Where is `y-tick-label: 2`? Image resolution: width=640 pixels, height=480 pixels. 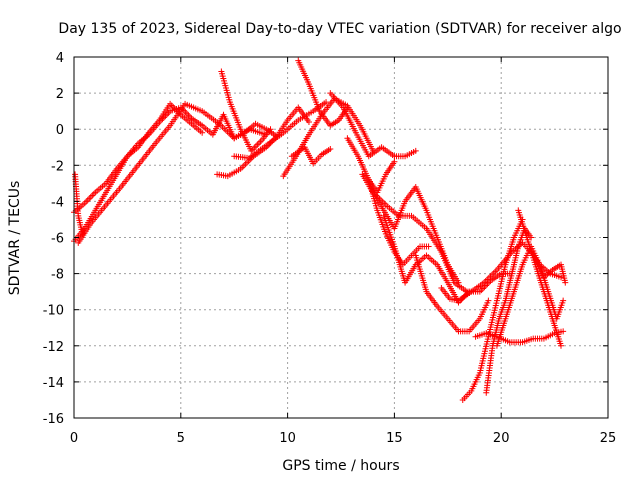 y-tick-label: 2 is located at coordinates (60, 94).